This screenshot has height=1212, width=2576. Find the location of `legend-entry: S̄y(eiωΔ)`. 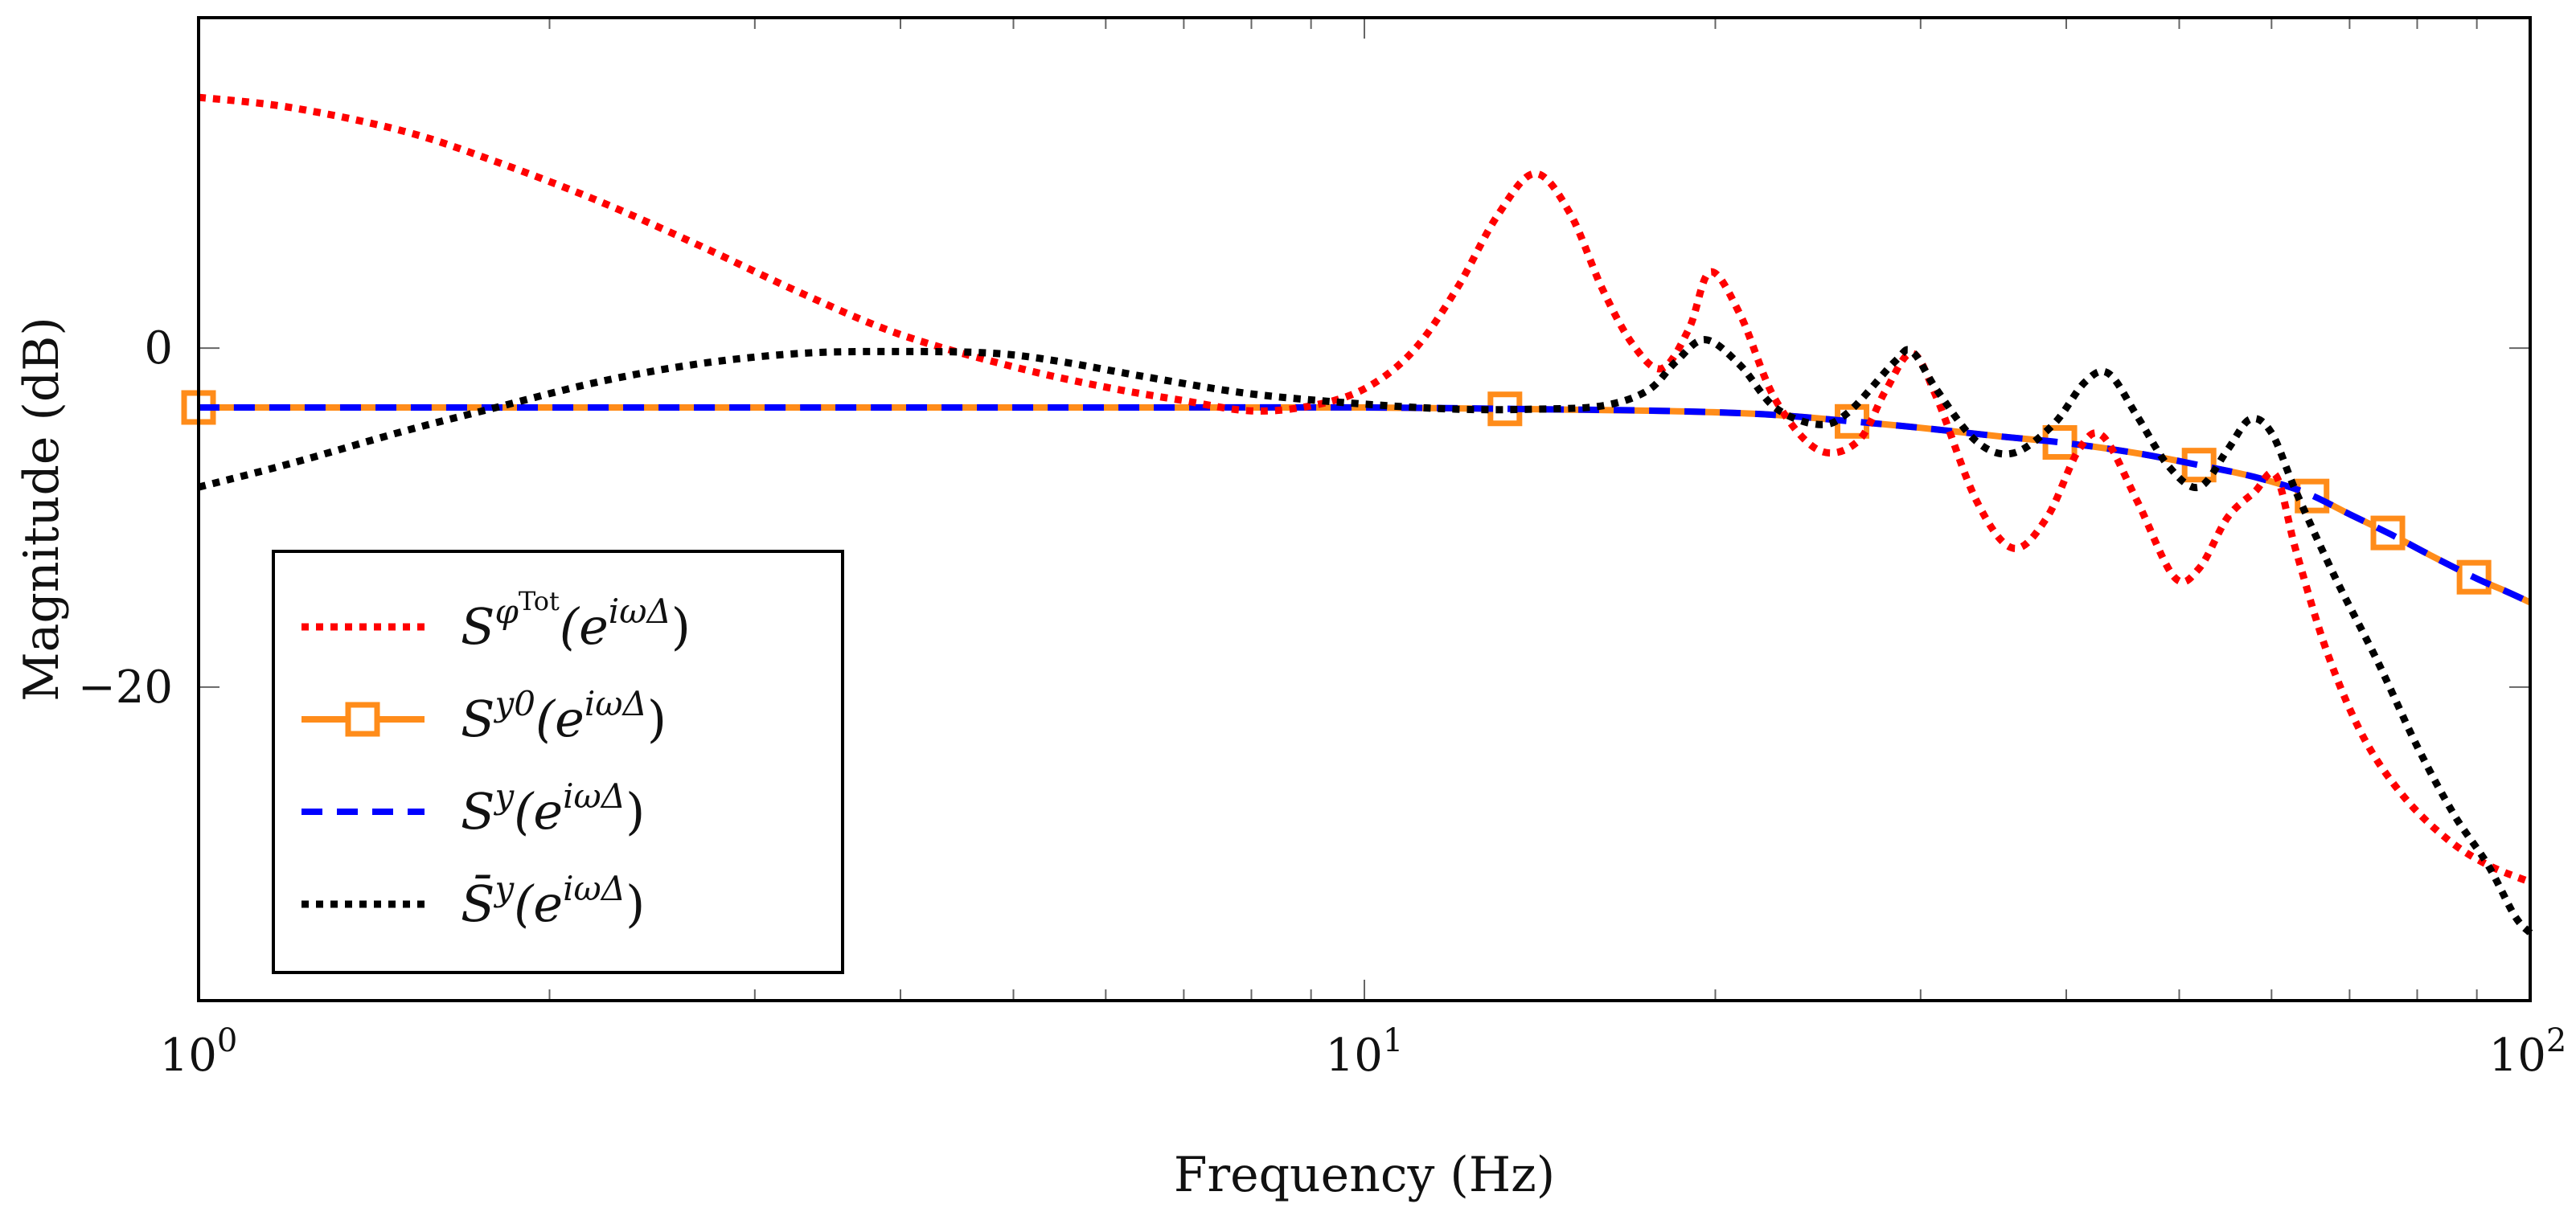

legend-entry: S̄y(eiωΔ) is located at coordinates (473, 901).